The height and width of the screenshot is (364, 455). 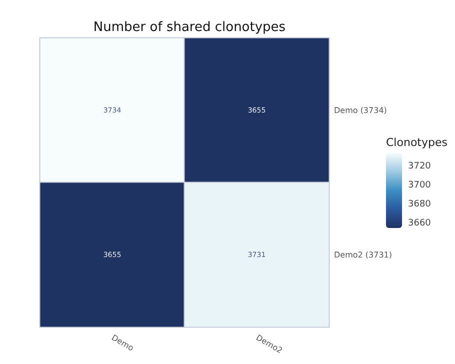 I want to click on color-bar-title: Clonotypes, so click(x=417, y=142).